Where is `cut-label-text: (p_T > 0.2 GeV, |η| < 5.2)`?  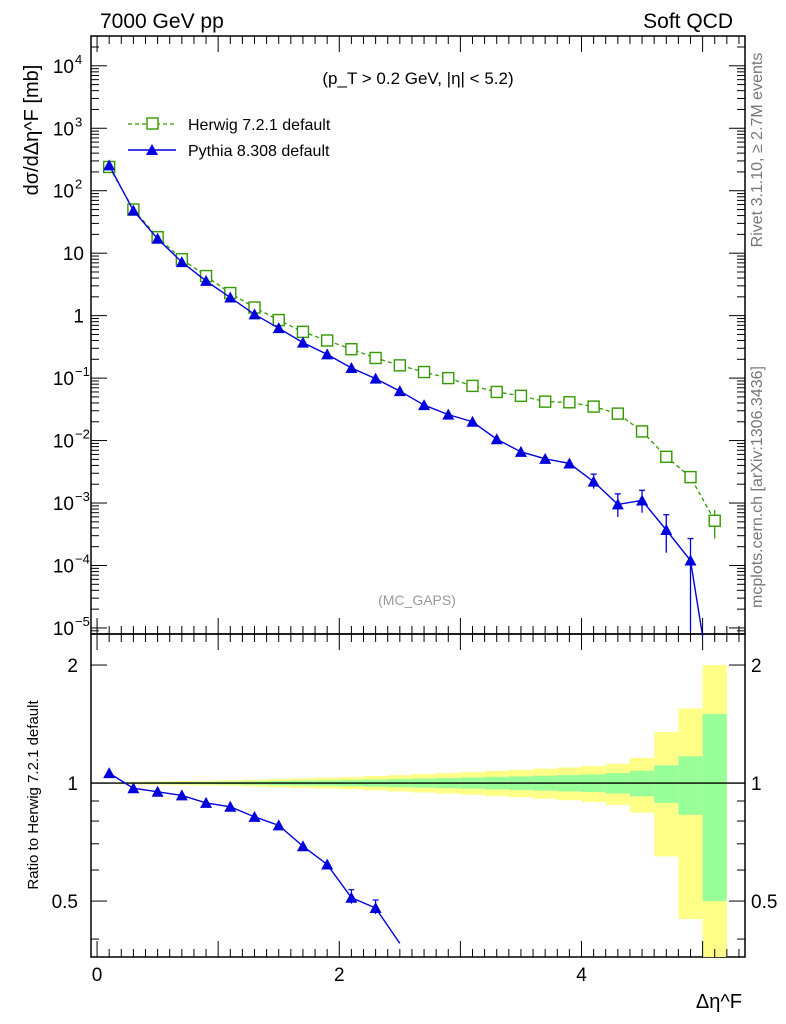 cut-label-text: (p_T > 0.2 GeV, |η| < 5.2) is located at coordinates (417, 78).